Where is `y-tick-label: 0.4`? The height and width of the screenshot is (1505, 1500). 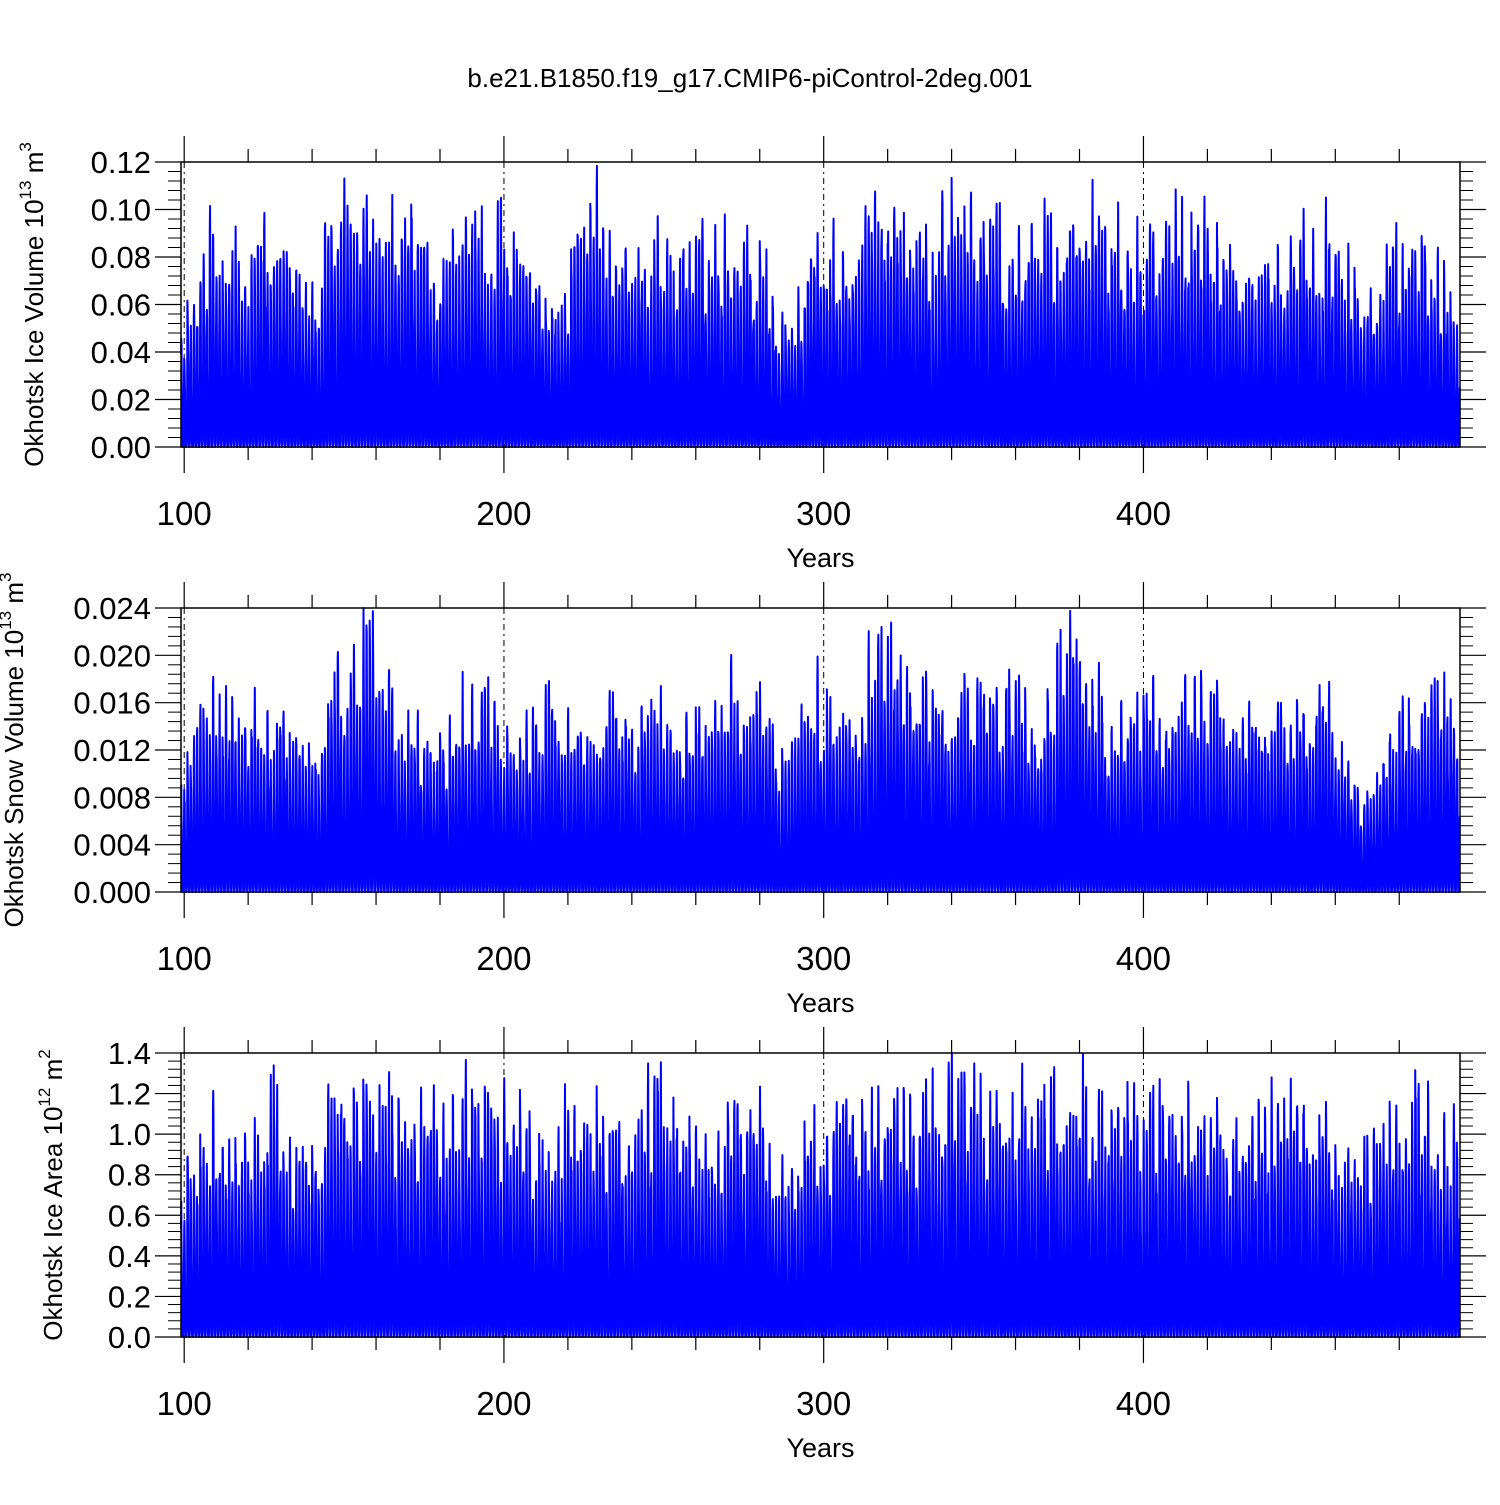
y-tick-label: 0.4 is located at coordinates (129, 1256).